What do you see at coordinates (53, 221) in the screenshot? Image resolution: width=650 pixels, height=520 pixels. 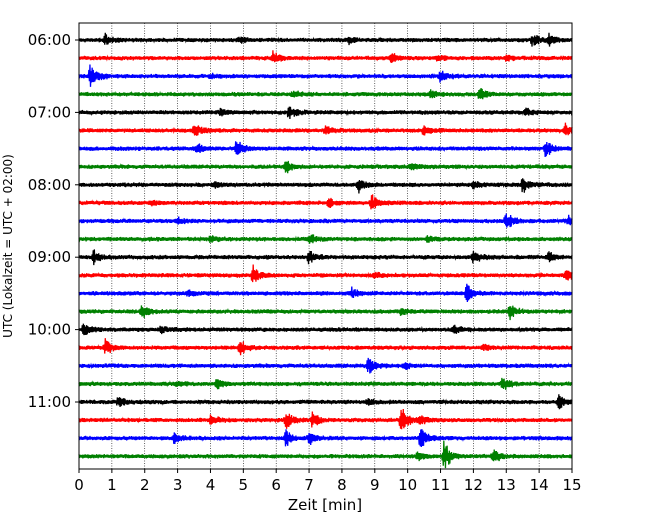 I see `y-axis-ticks: 06:00 07:00 08:00 09:00 10:00 11:00` at bounding box center [53, 221].